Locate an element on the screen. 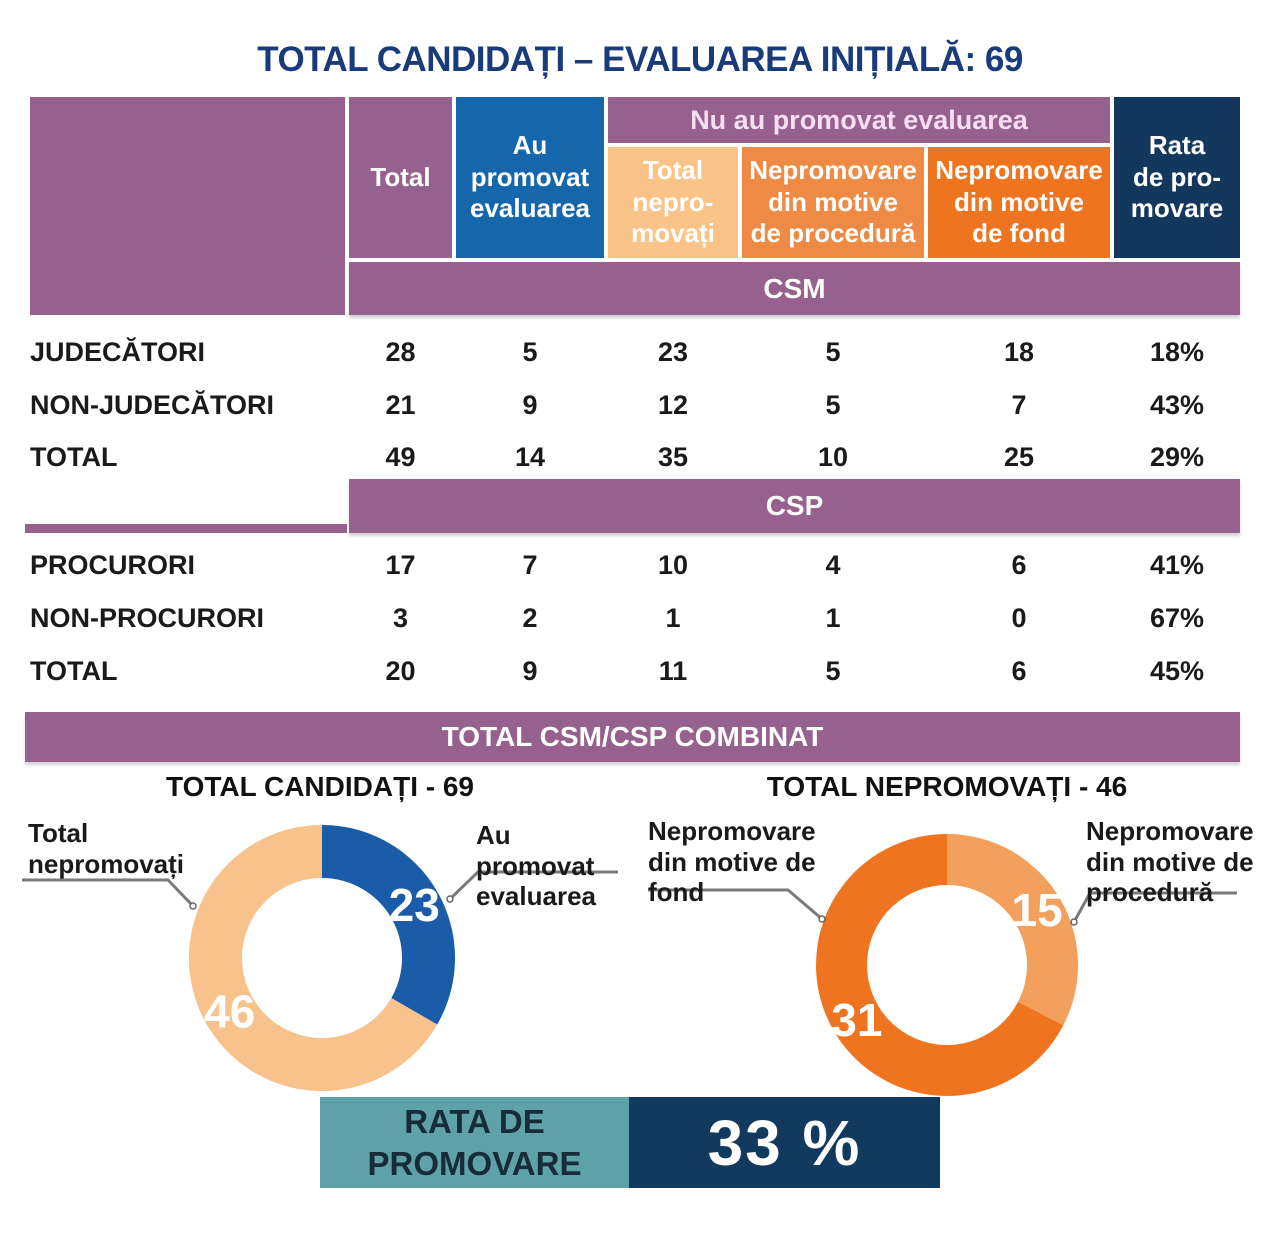 The height and width of the screenshot is (1234, 1280). cell-total: 20 is located at coordinates (400, 671).